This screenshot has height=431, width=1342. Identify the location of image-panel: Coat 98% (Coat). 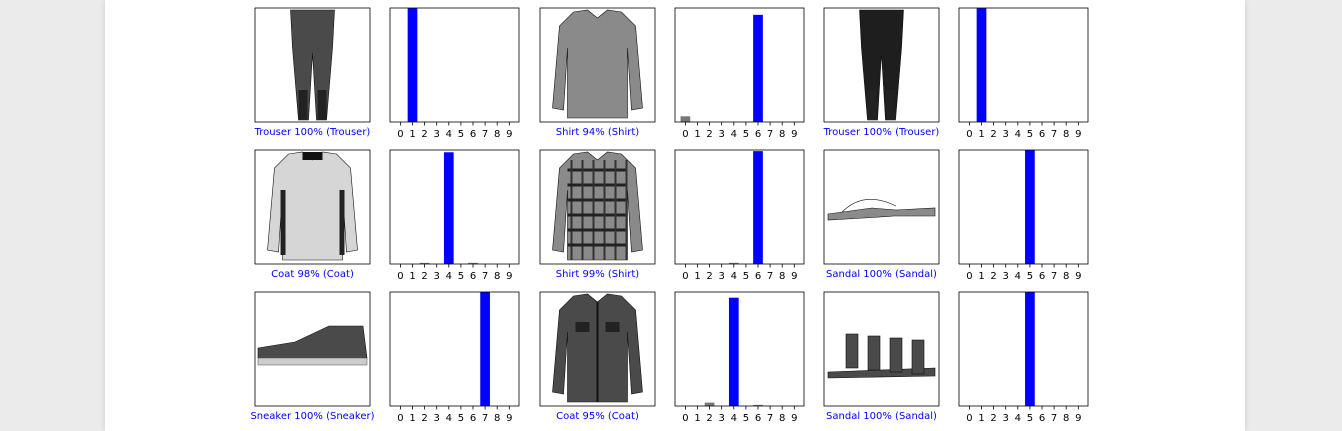
(312, 214).